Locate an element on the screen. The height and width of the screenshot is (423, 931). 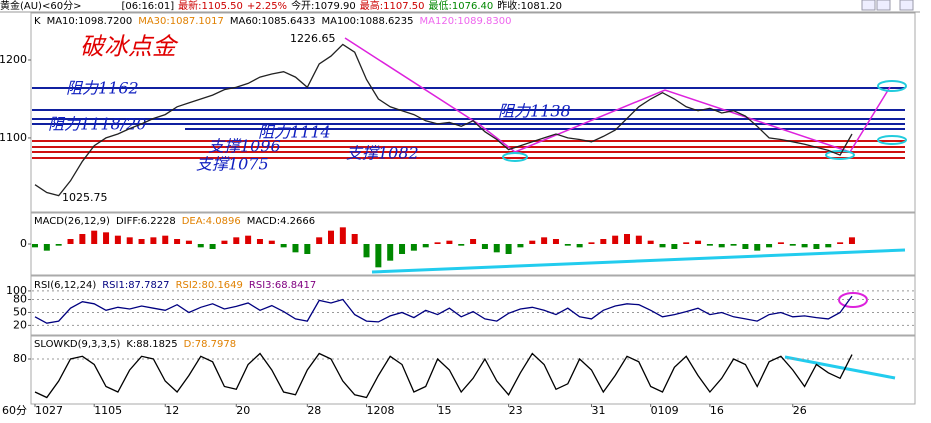
indicator-label: SLOWKD(9,3,3,5) is located at coordinates (77, 344).